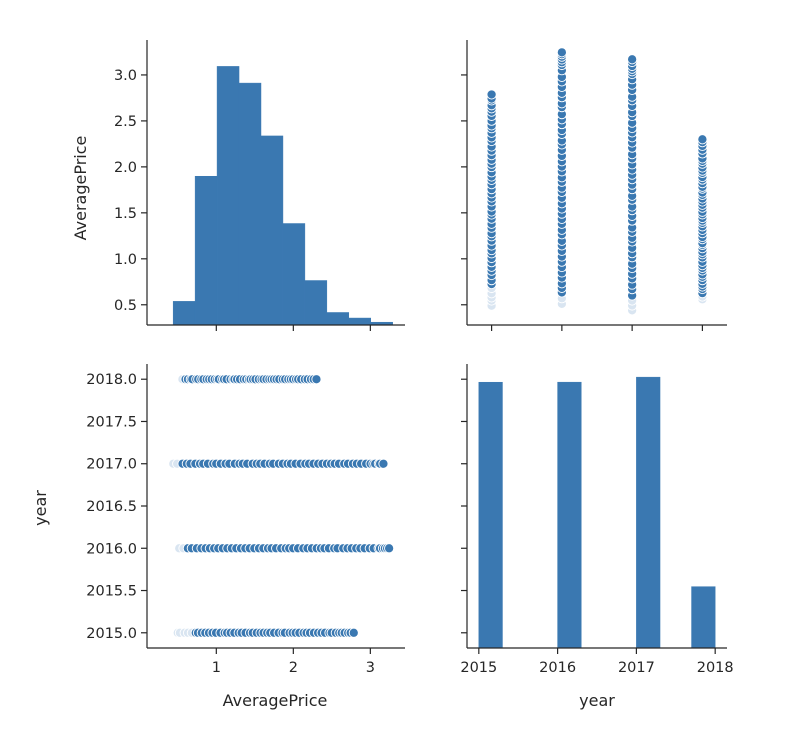  I want to click on bl-ytick-label: 2017.5, so click(111, 422).